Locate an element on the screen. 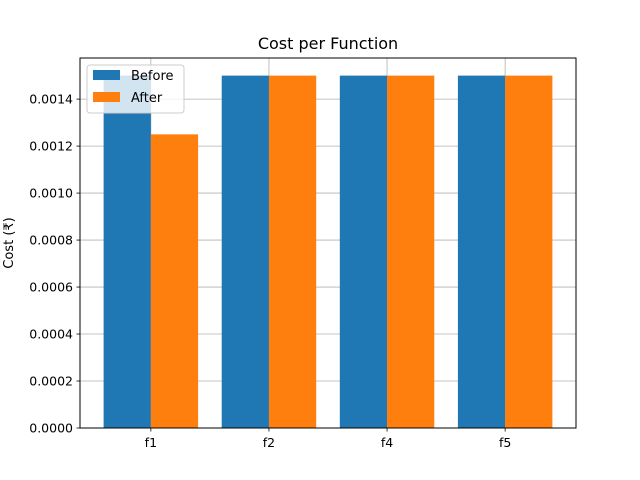  y-tick-label: 0.0006 is located at coordinates (51, 287).